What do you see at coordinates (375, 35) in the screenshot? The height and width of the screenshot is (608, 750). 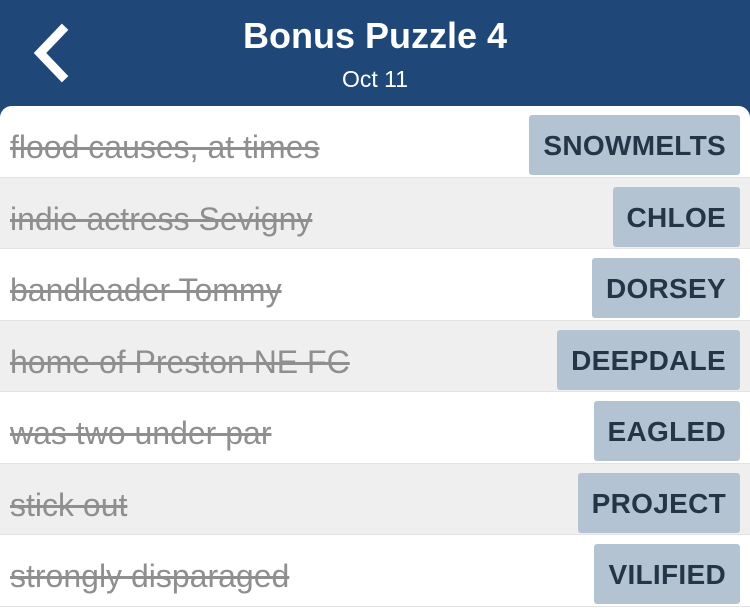 I see `page-title: Bonus Puzzle 4` at bounding box center [375, 35].